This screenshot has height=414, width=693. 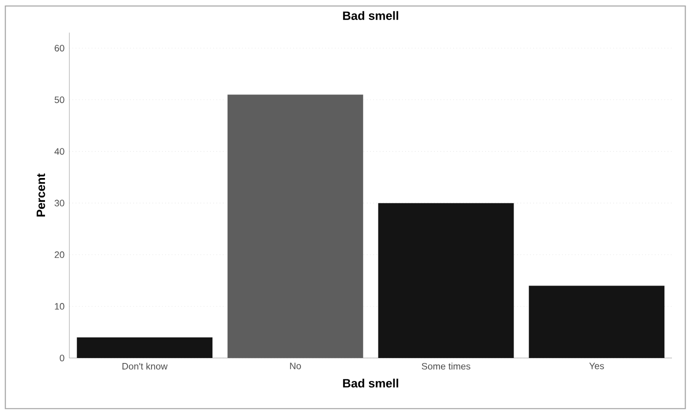 I want to click on x-tick-label: Yes, so click(x=596, y=366).